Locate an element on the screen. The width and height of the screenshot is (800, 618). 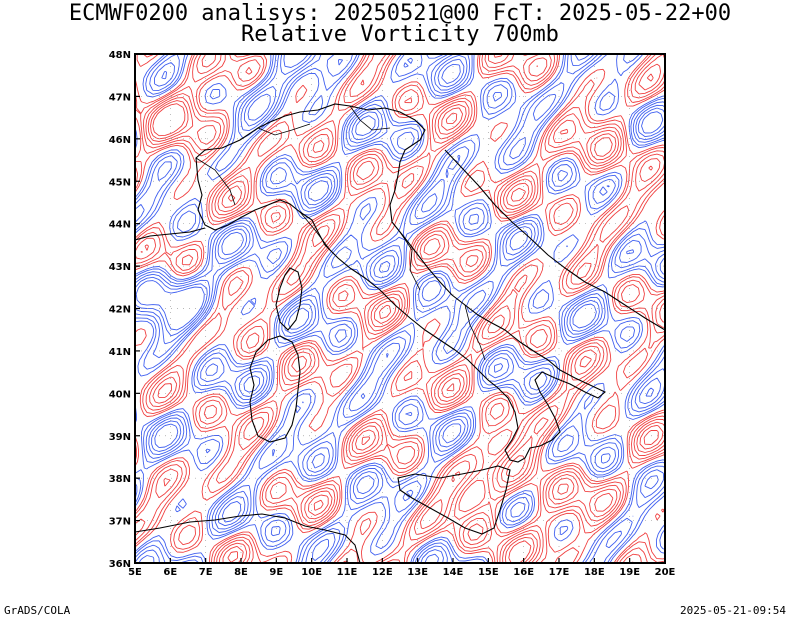
sardinia-coastline is located at coordinates (275, 389).